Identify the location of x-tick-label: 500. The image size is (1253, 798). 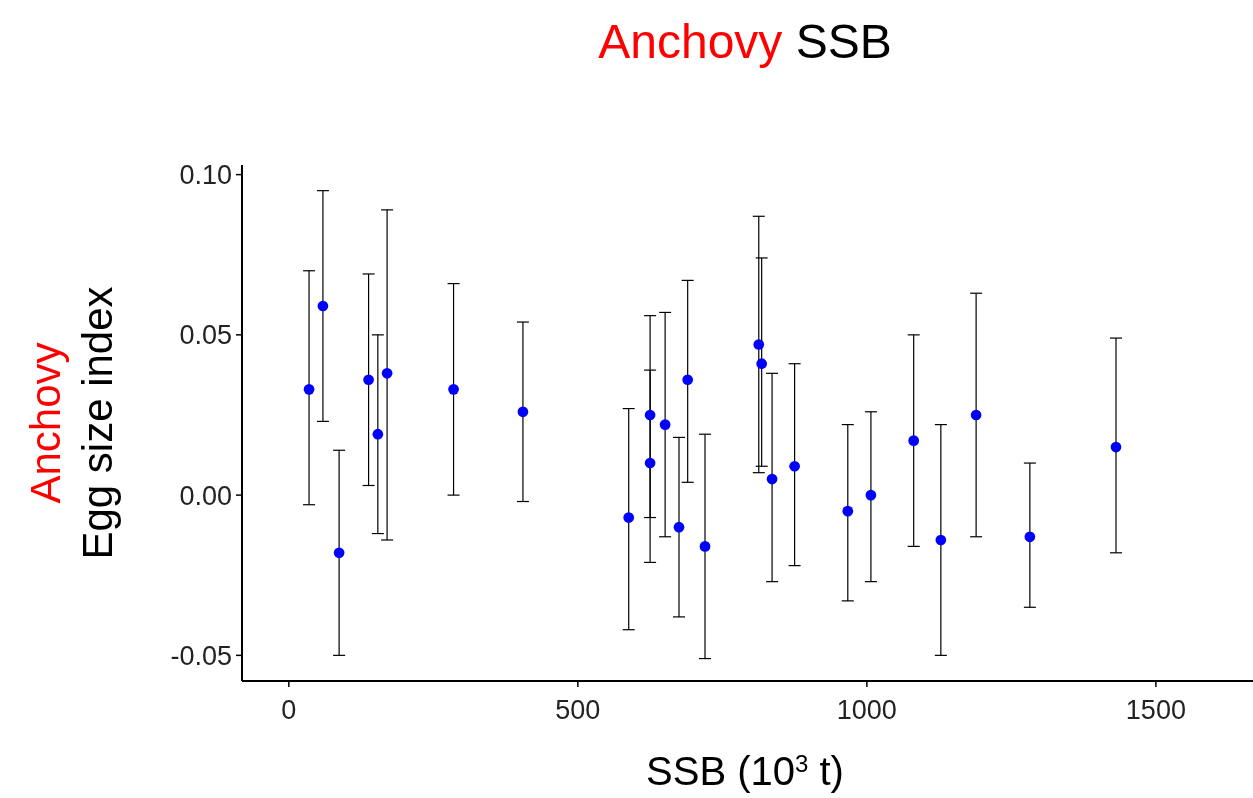
(578, 710).